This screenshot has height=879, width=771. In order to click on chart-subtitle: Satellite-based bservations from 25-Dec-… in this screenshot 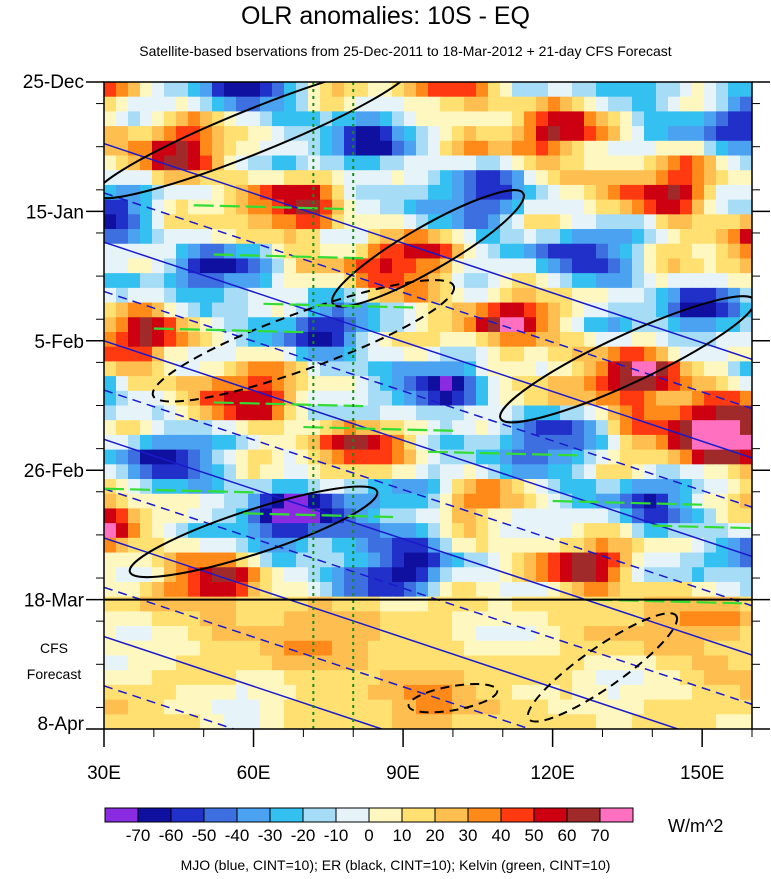, I will do `click(405, 51)`.